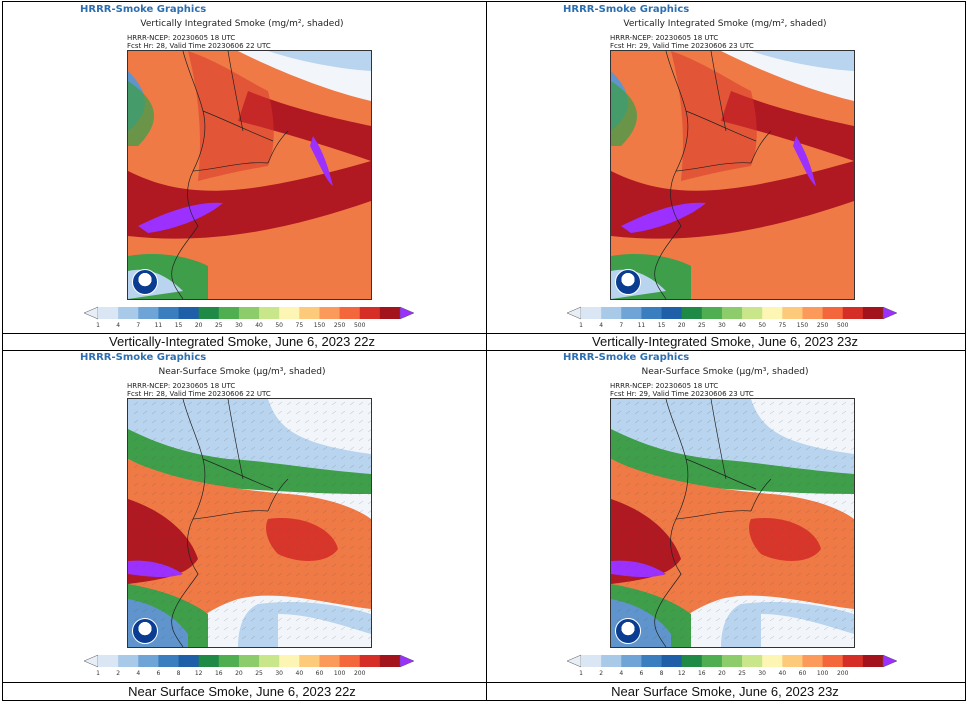  I want to click on colorbar-tick-label: 500, so click(842, 325).